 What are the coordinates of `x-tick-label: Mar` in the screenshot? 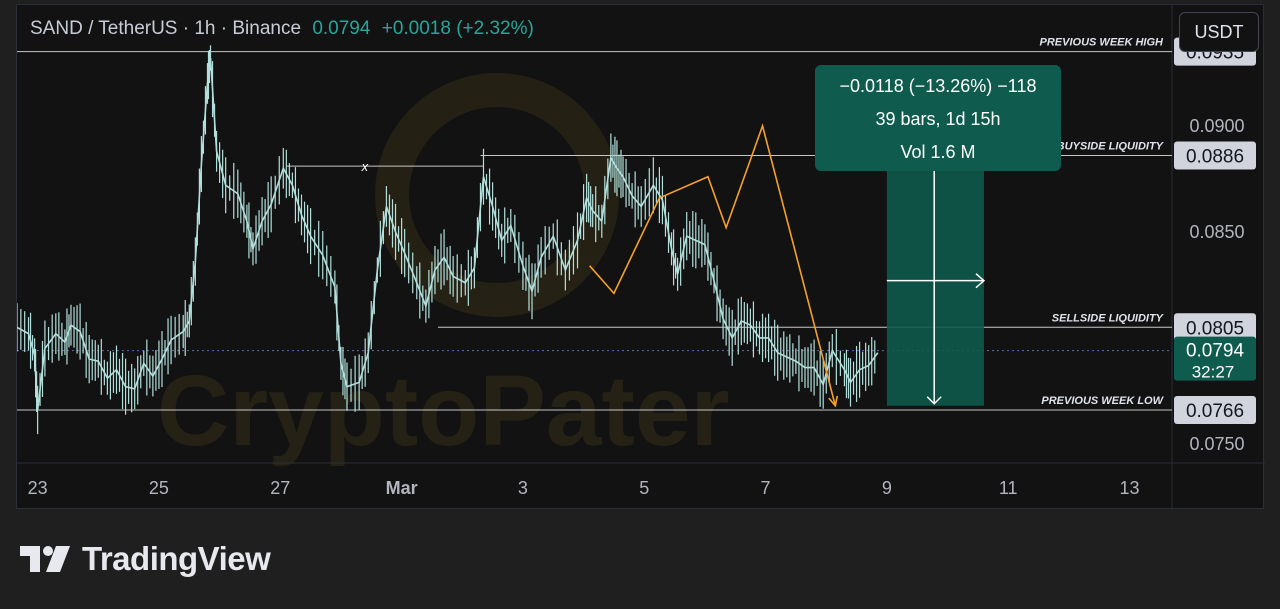 It's located at (402, 488).